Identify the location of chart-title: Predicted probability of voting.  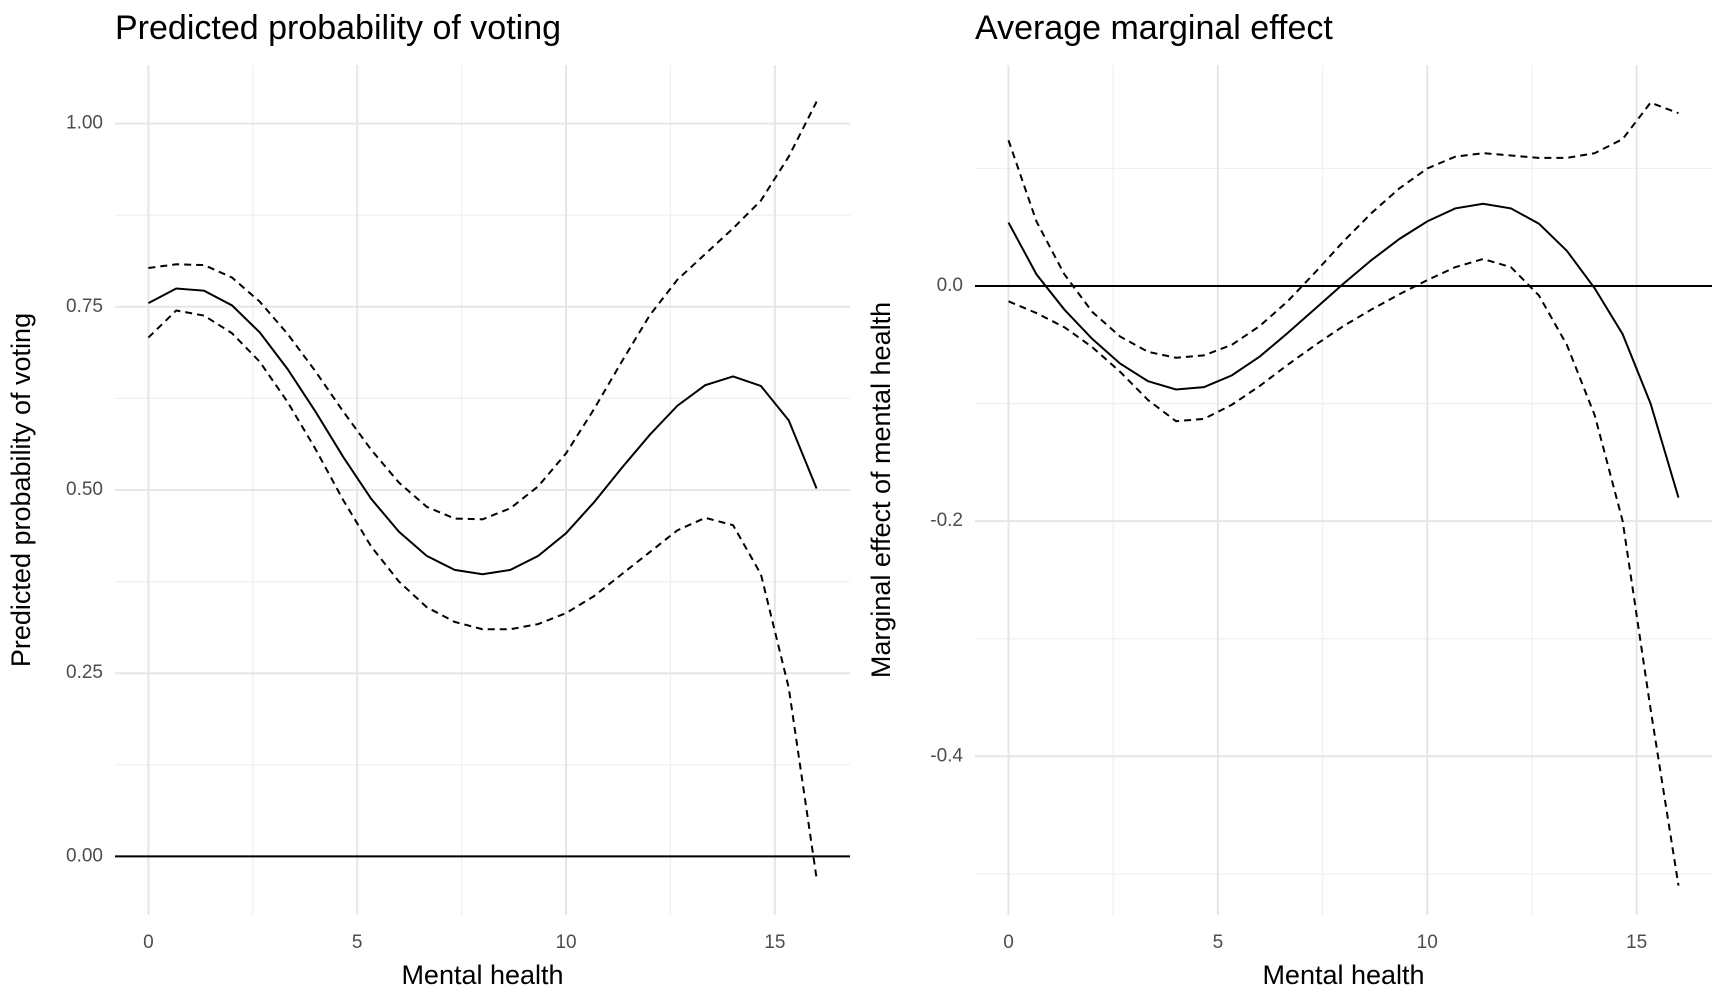
(338, 28).